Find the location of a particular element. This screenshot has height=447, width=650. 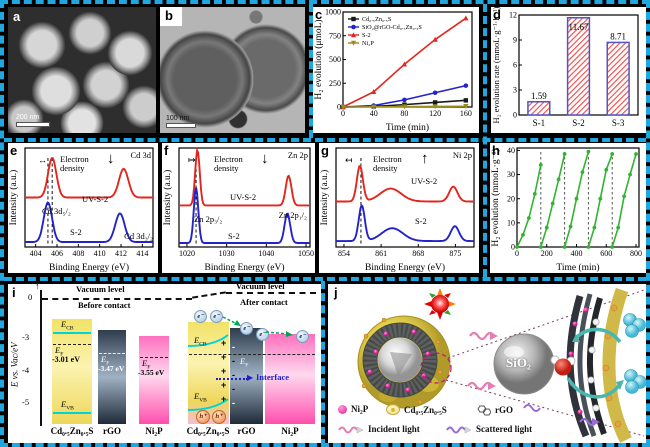

ef-value-czs: -3.01 eV is located at coordinates (66, 359).